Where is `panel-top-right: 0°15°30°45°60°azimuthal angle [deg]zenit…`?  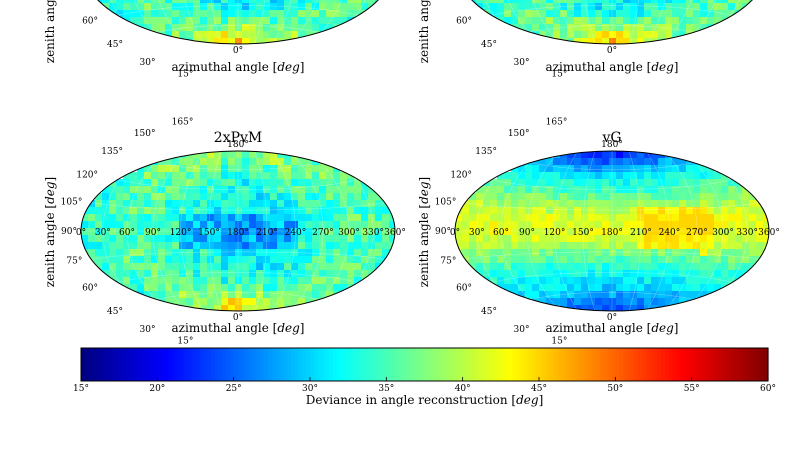 panel-top-right: 0°15°30°45°60°azimuthal angle [deg]zenit… is located at coordinates (587, 39).